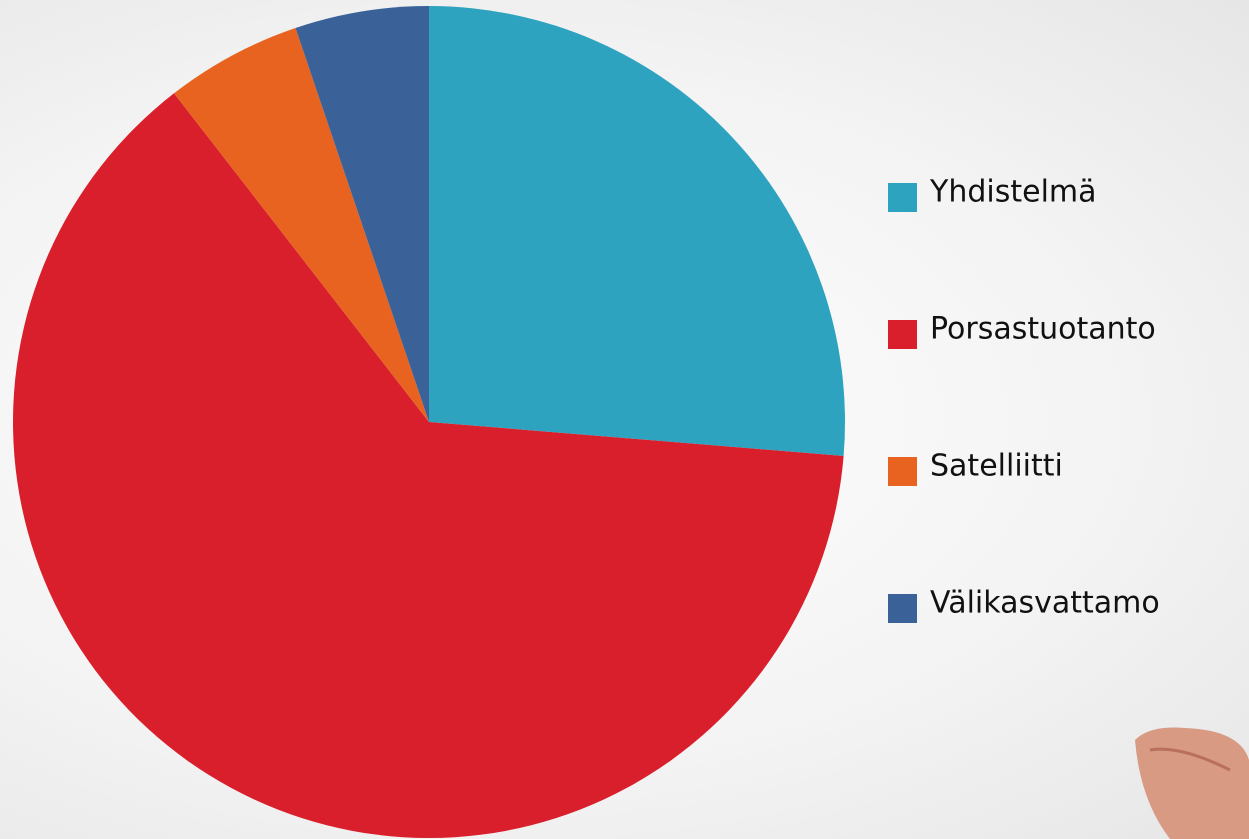 This screenshot has width=1249, height=839. What do you see at coordinates (1045, 603) in the screenshot?
I see `legend-label: Välikasvattamo` at bounding box center [1045, 603].